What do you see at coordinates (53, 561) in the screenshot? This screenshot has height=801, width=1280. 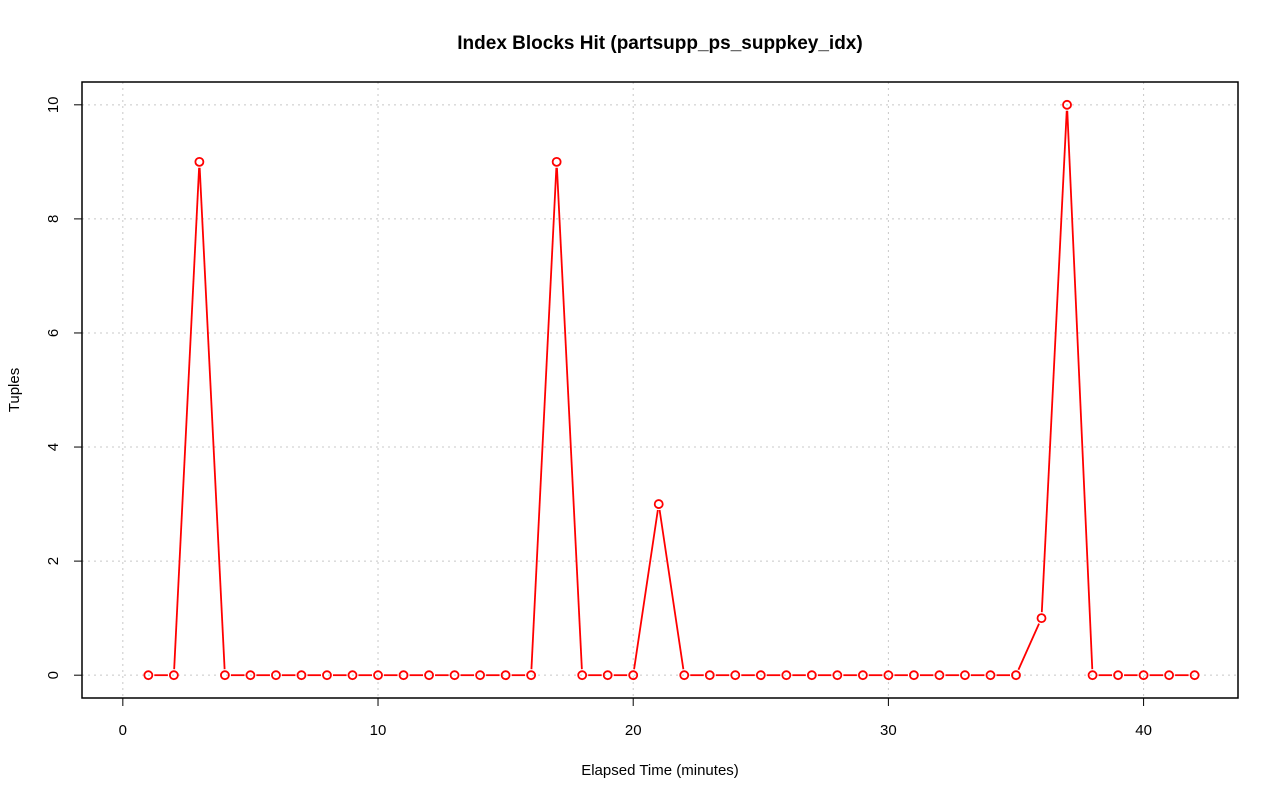 I see `y-tick-label: 2` at bounding box center [53, 561].